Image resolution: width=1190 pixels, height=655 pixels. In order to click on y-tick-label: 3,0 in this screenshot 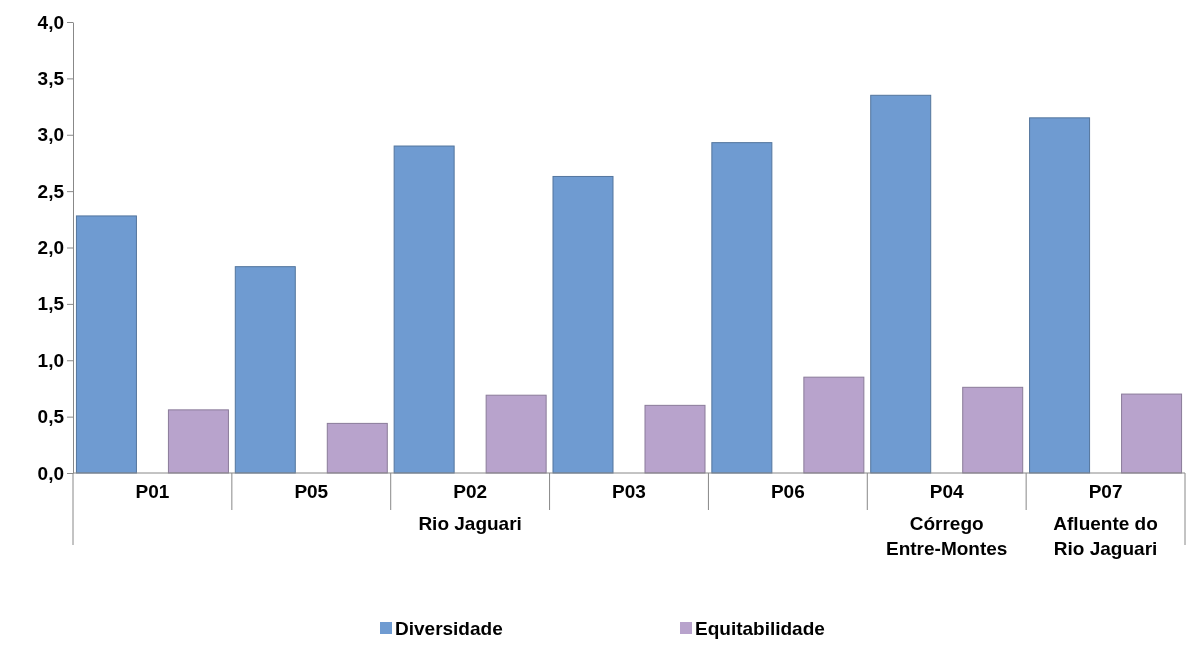, I will do `click(50, 135)`.